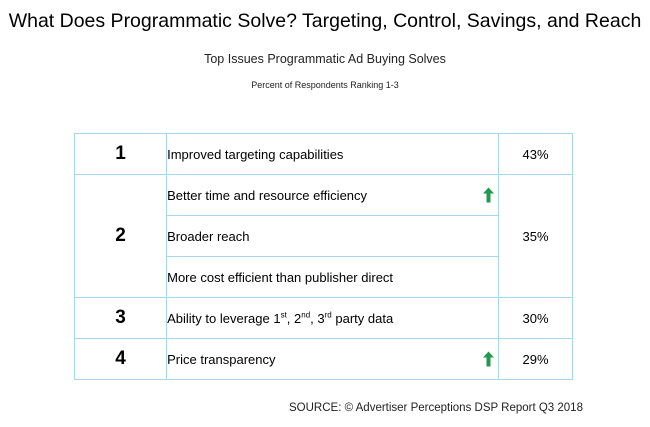 Image resolution: width=650 pixels, height=427 pixels. Describe the element at coordinates (267, 195) in the screenshot. I see `issue-label: Better time and resource efficiency` at that location.